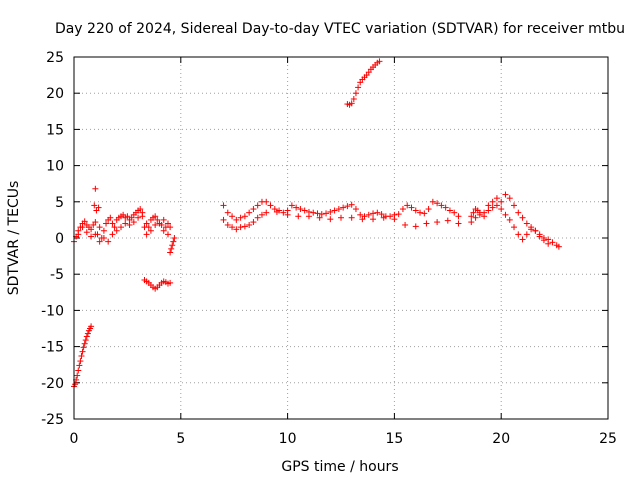 This screenshot has width=640, height=480. I want to click on y-tick-label: -10, so click(52, 311).